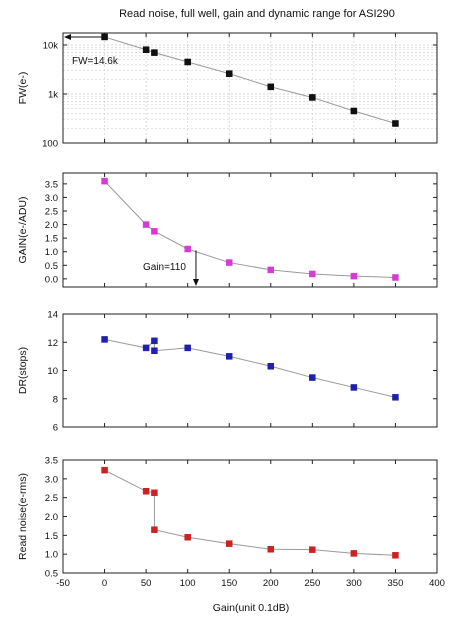 Image resolution: width=472 pixels, height=620 pixels. I want to click on y-tick-label: 0.0, so click(51, 279).